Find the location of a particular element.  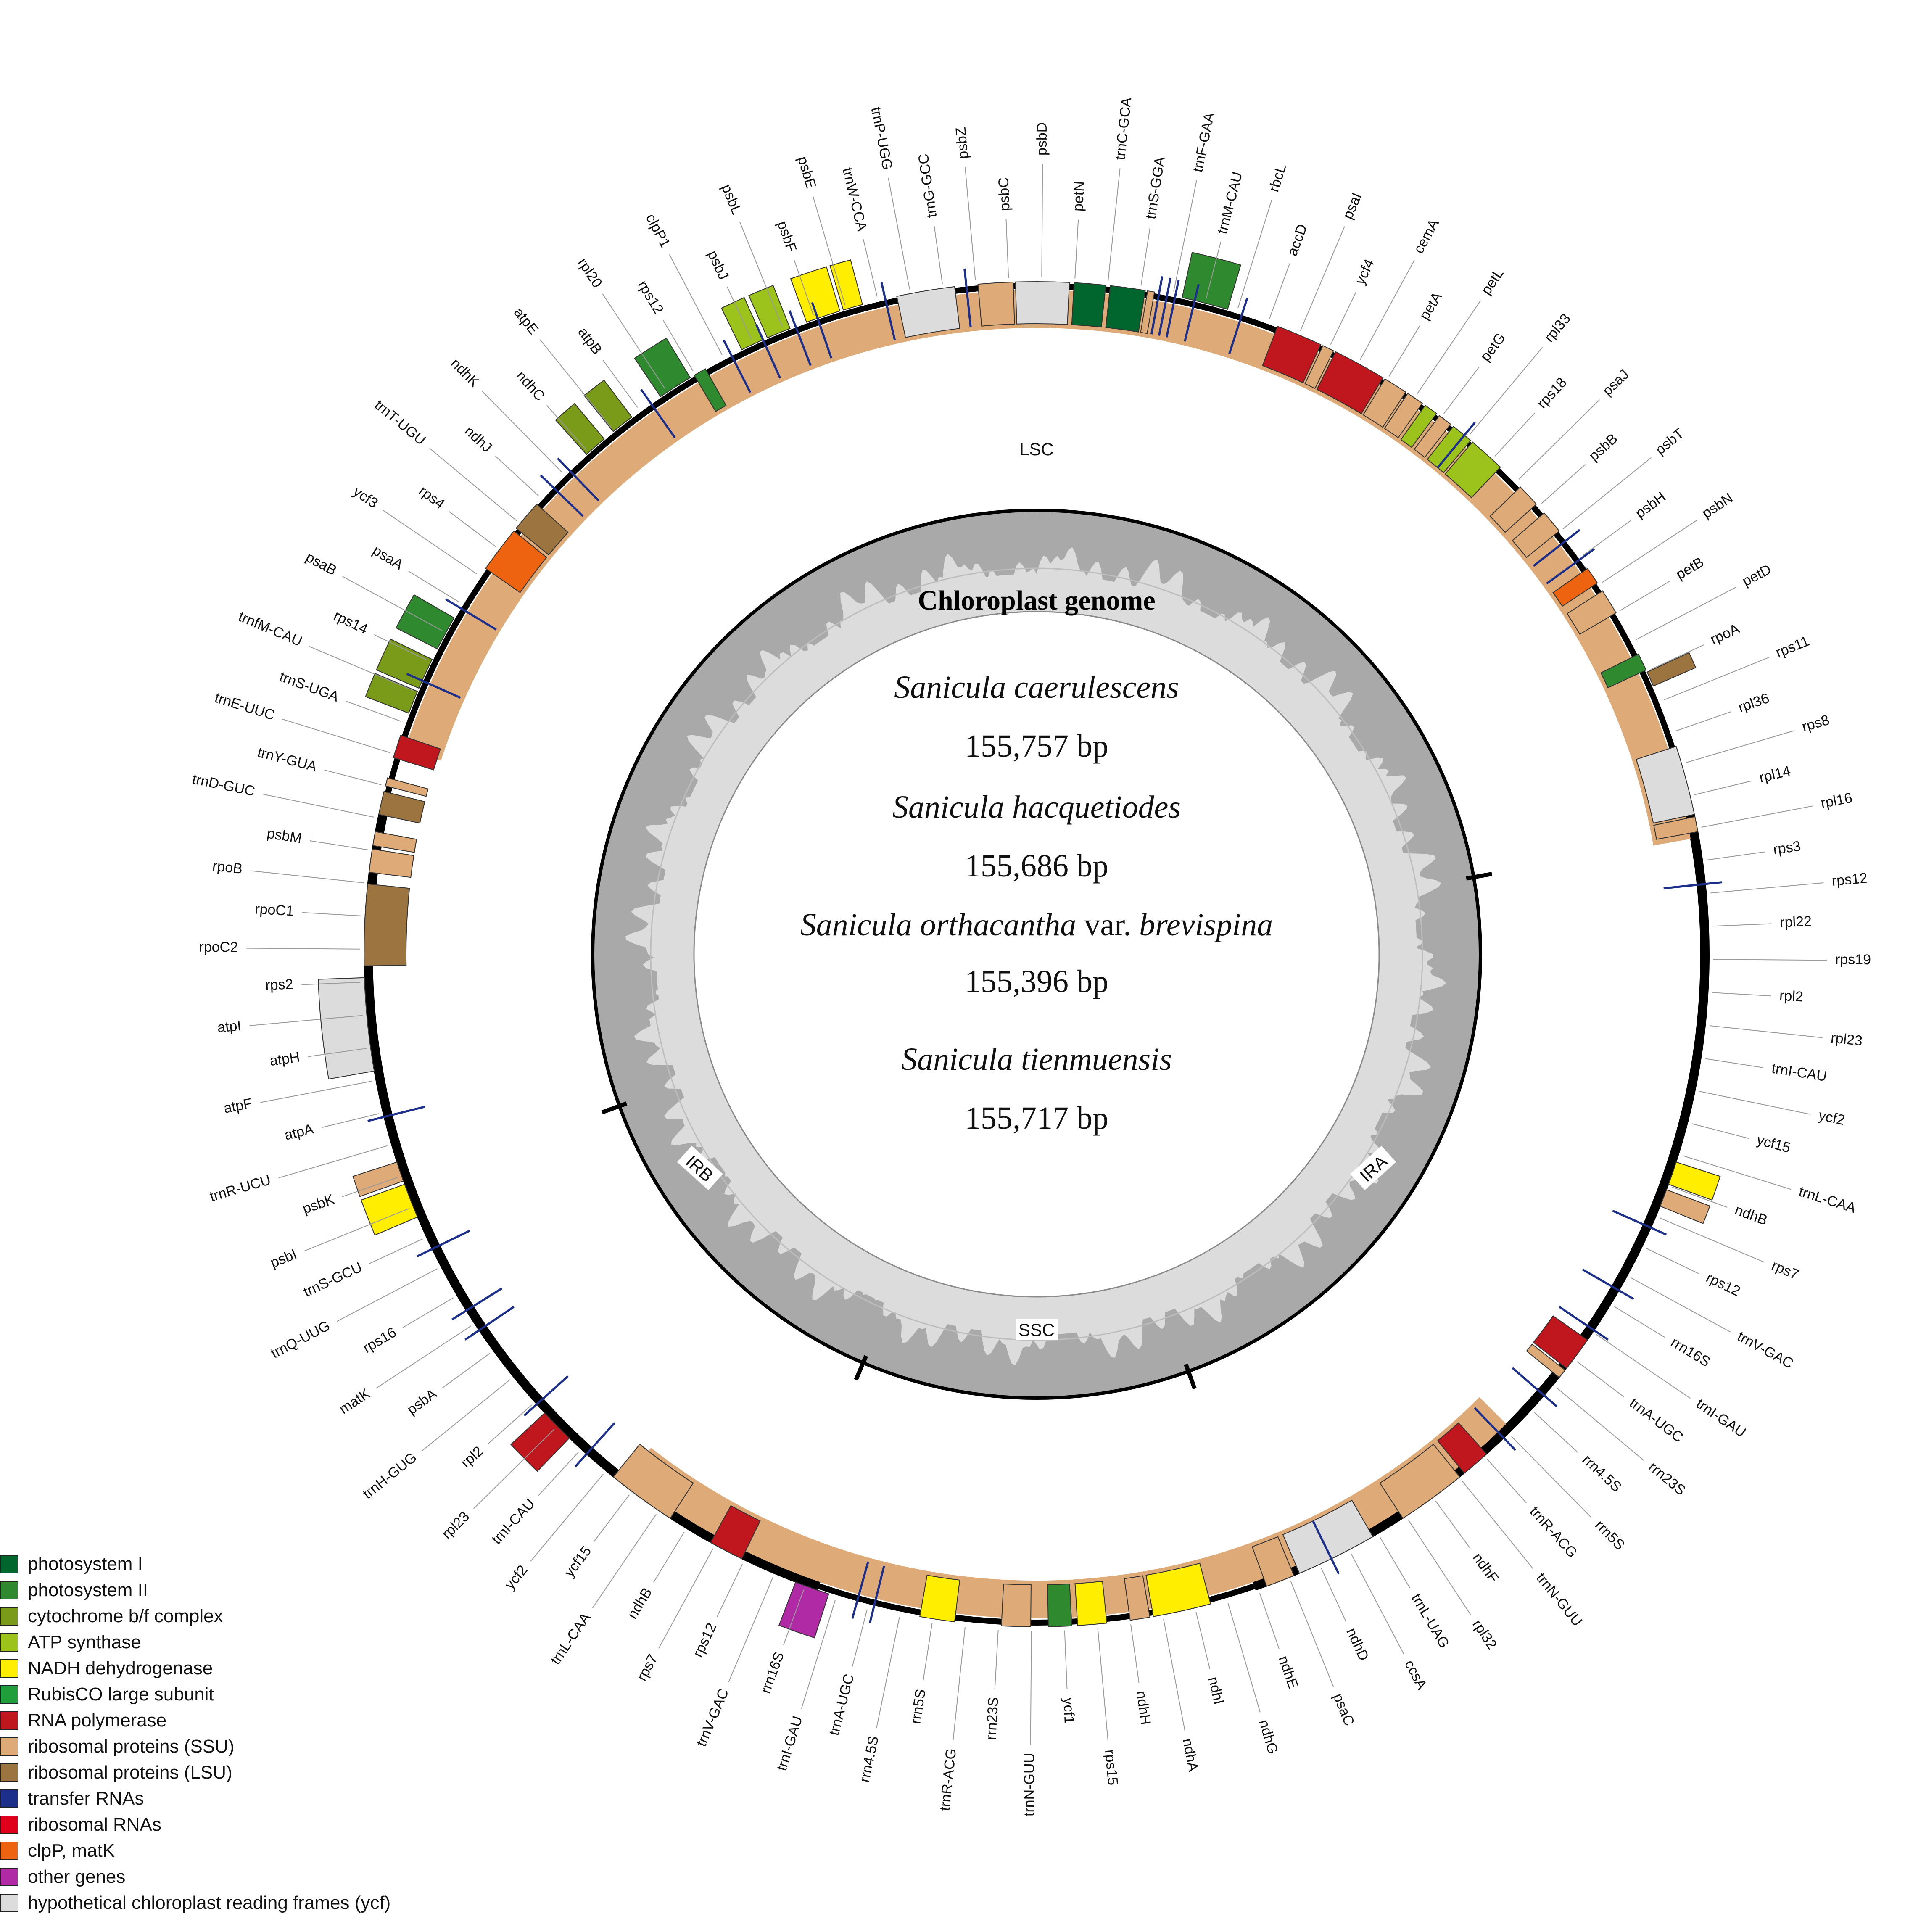

legend-label: ribosomal proteins (LSU) is located at coordinates (130, 1772).